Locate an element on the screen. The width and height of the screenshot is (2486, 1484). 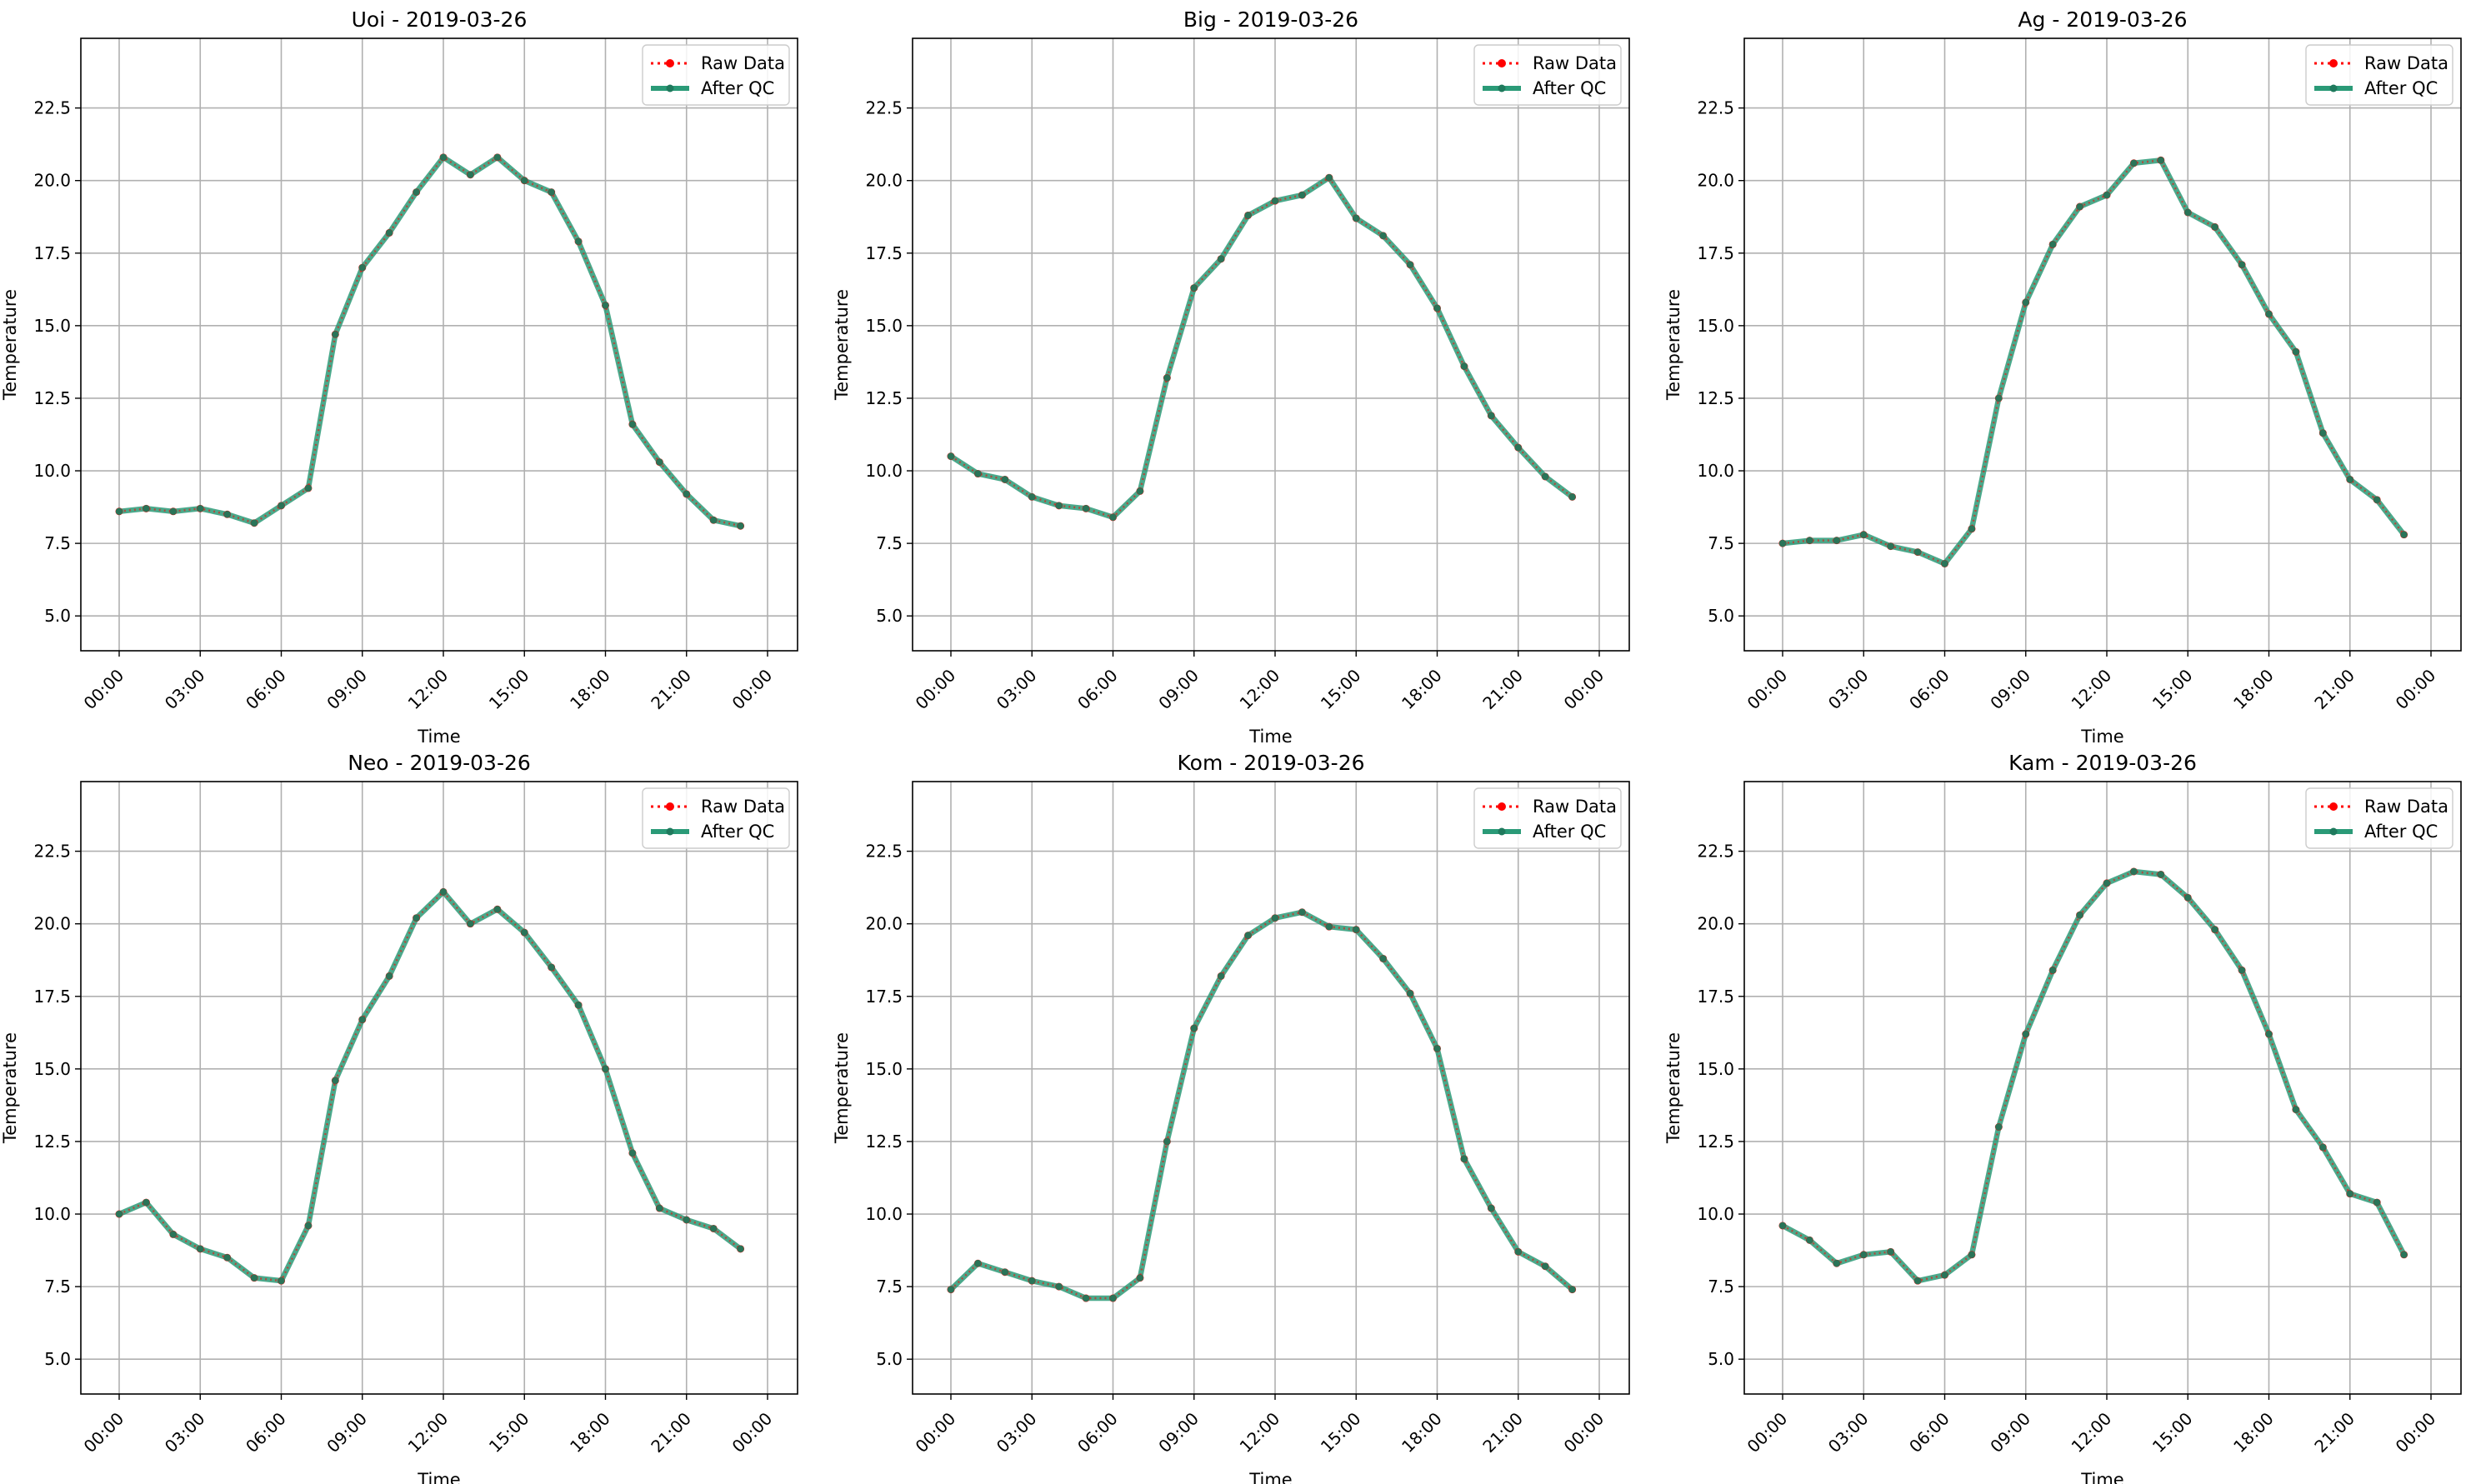
subplot-title: Neo - 2019-03-26 is located at coordinates (439, 763).